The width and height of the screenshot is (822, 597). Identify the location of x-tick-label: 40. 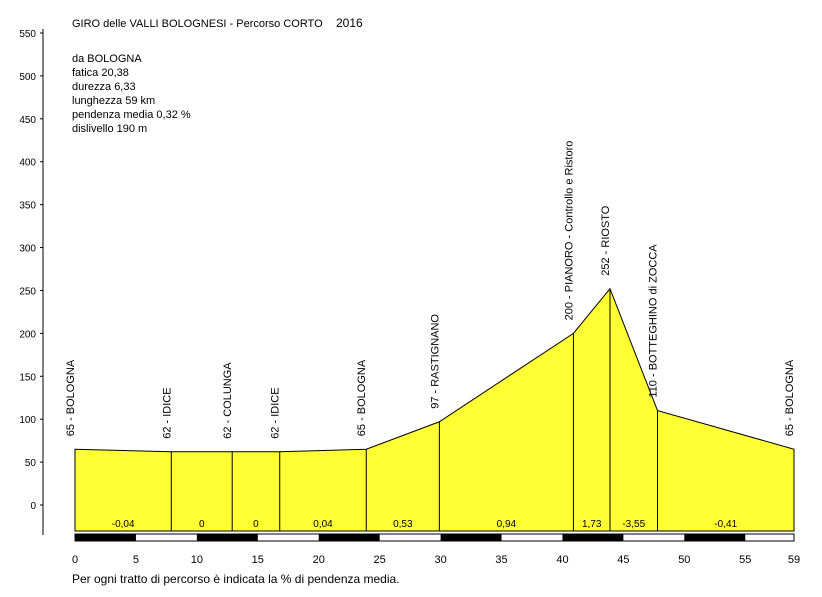
(562, 560).